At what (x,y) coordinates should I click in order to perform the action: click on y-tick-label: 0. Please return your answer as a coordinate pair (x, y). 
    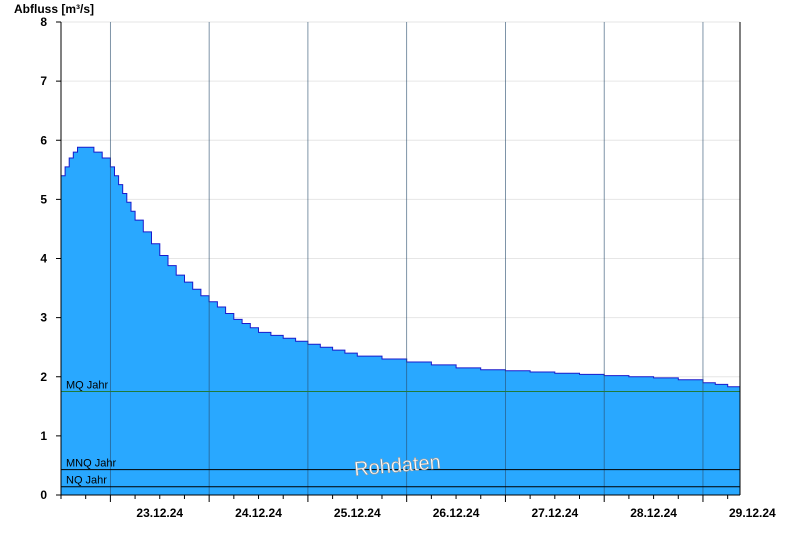
    Looking at the image, I should click on (43, 495).